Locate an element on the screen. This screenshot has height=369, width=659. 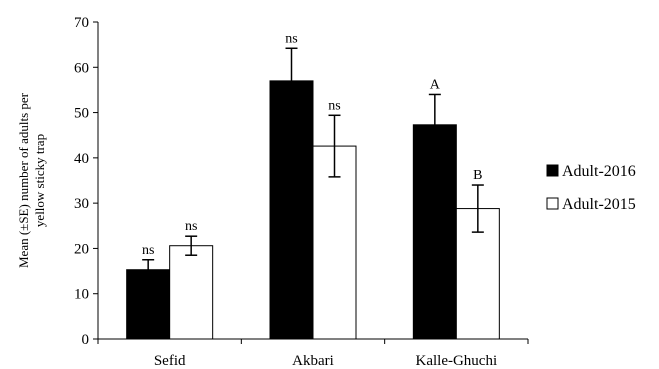
y-tick-label: 0 is located at coordinates (86, 340).